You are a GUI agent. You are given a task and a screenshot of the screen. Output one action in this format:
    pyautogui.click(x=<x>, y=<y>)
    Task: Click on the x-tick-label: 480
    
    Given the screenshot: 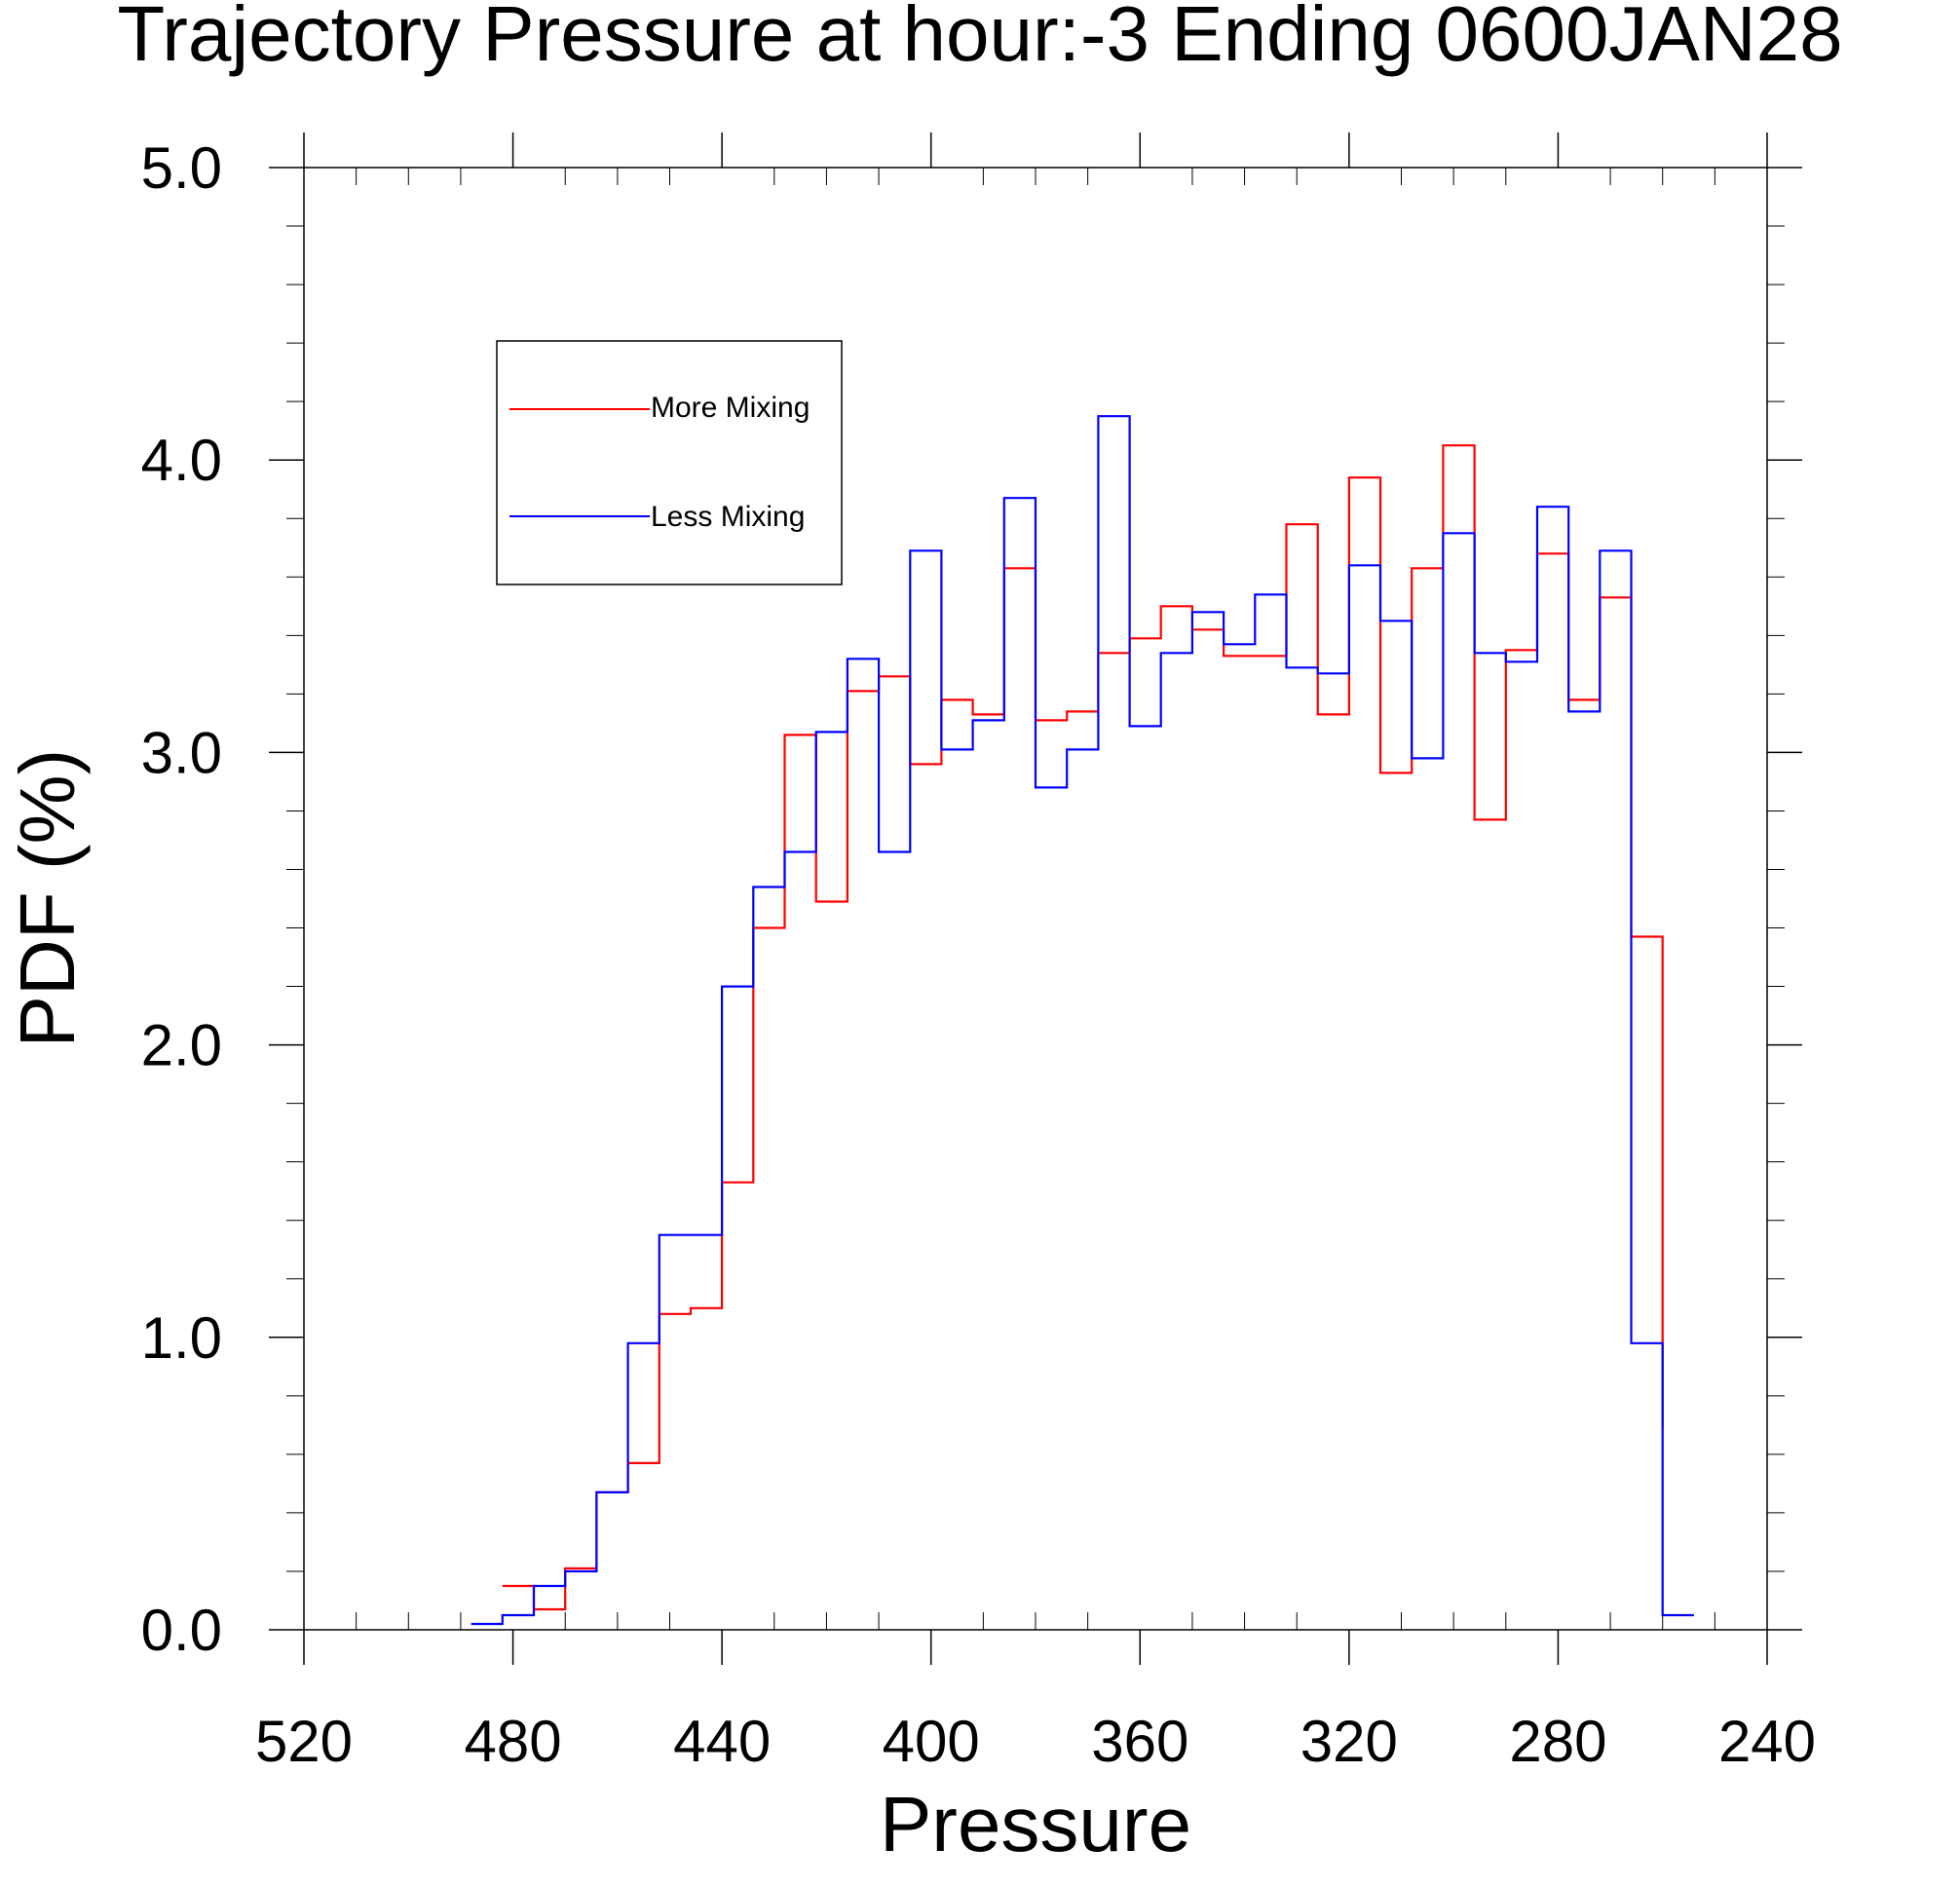 What is the action you would take?
    pyautogui.click(x=513, y=1741)
    